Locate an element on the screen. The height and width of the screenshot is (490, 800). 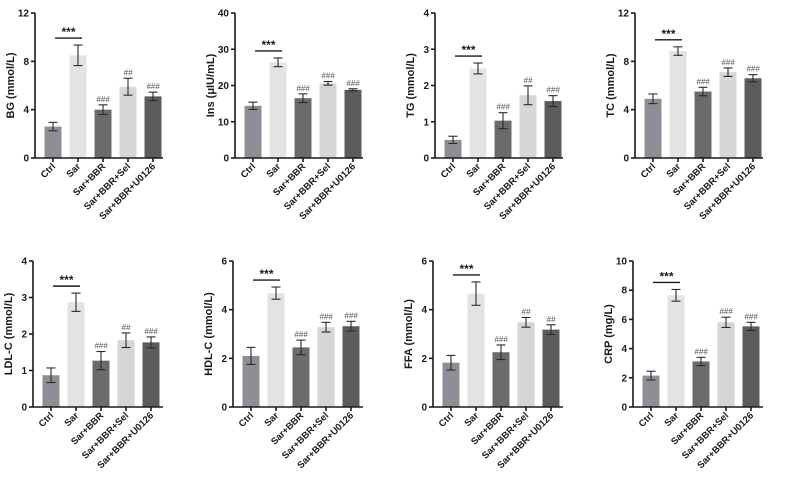
y-tick-label: 20 is located at coordinates (224, 86).